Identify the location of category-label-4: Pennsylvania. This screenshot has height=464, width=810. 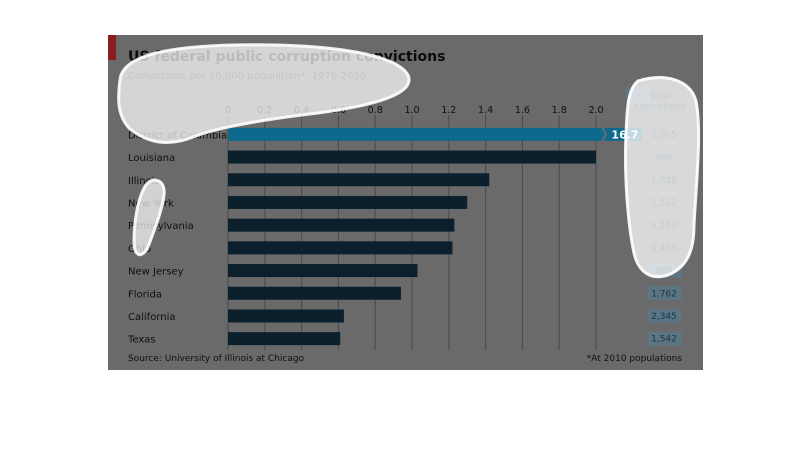
(161, 226).